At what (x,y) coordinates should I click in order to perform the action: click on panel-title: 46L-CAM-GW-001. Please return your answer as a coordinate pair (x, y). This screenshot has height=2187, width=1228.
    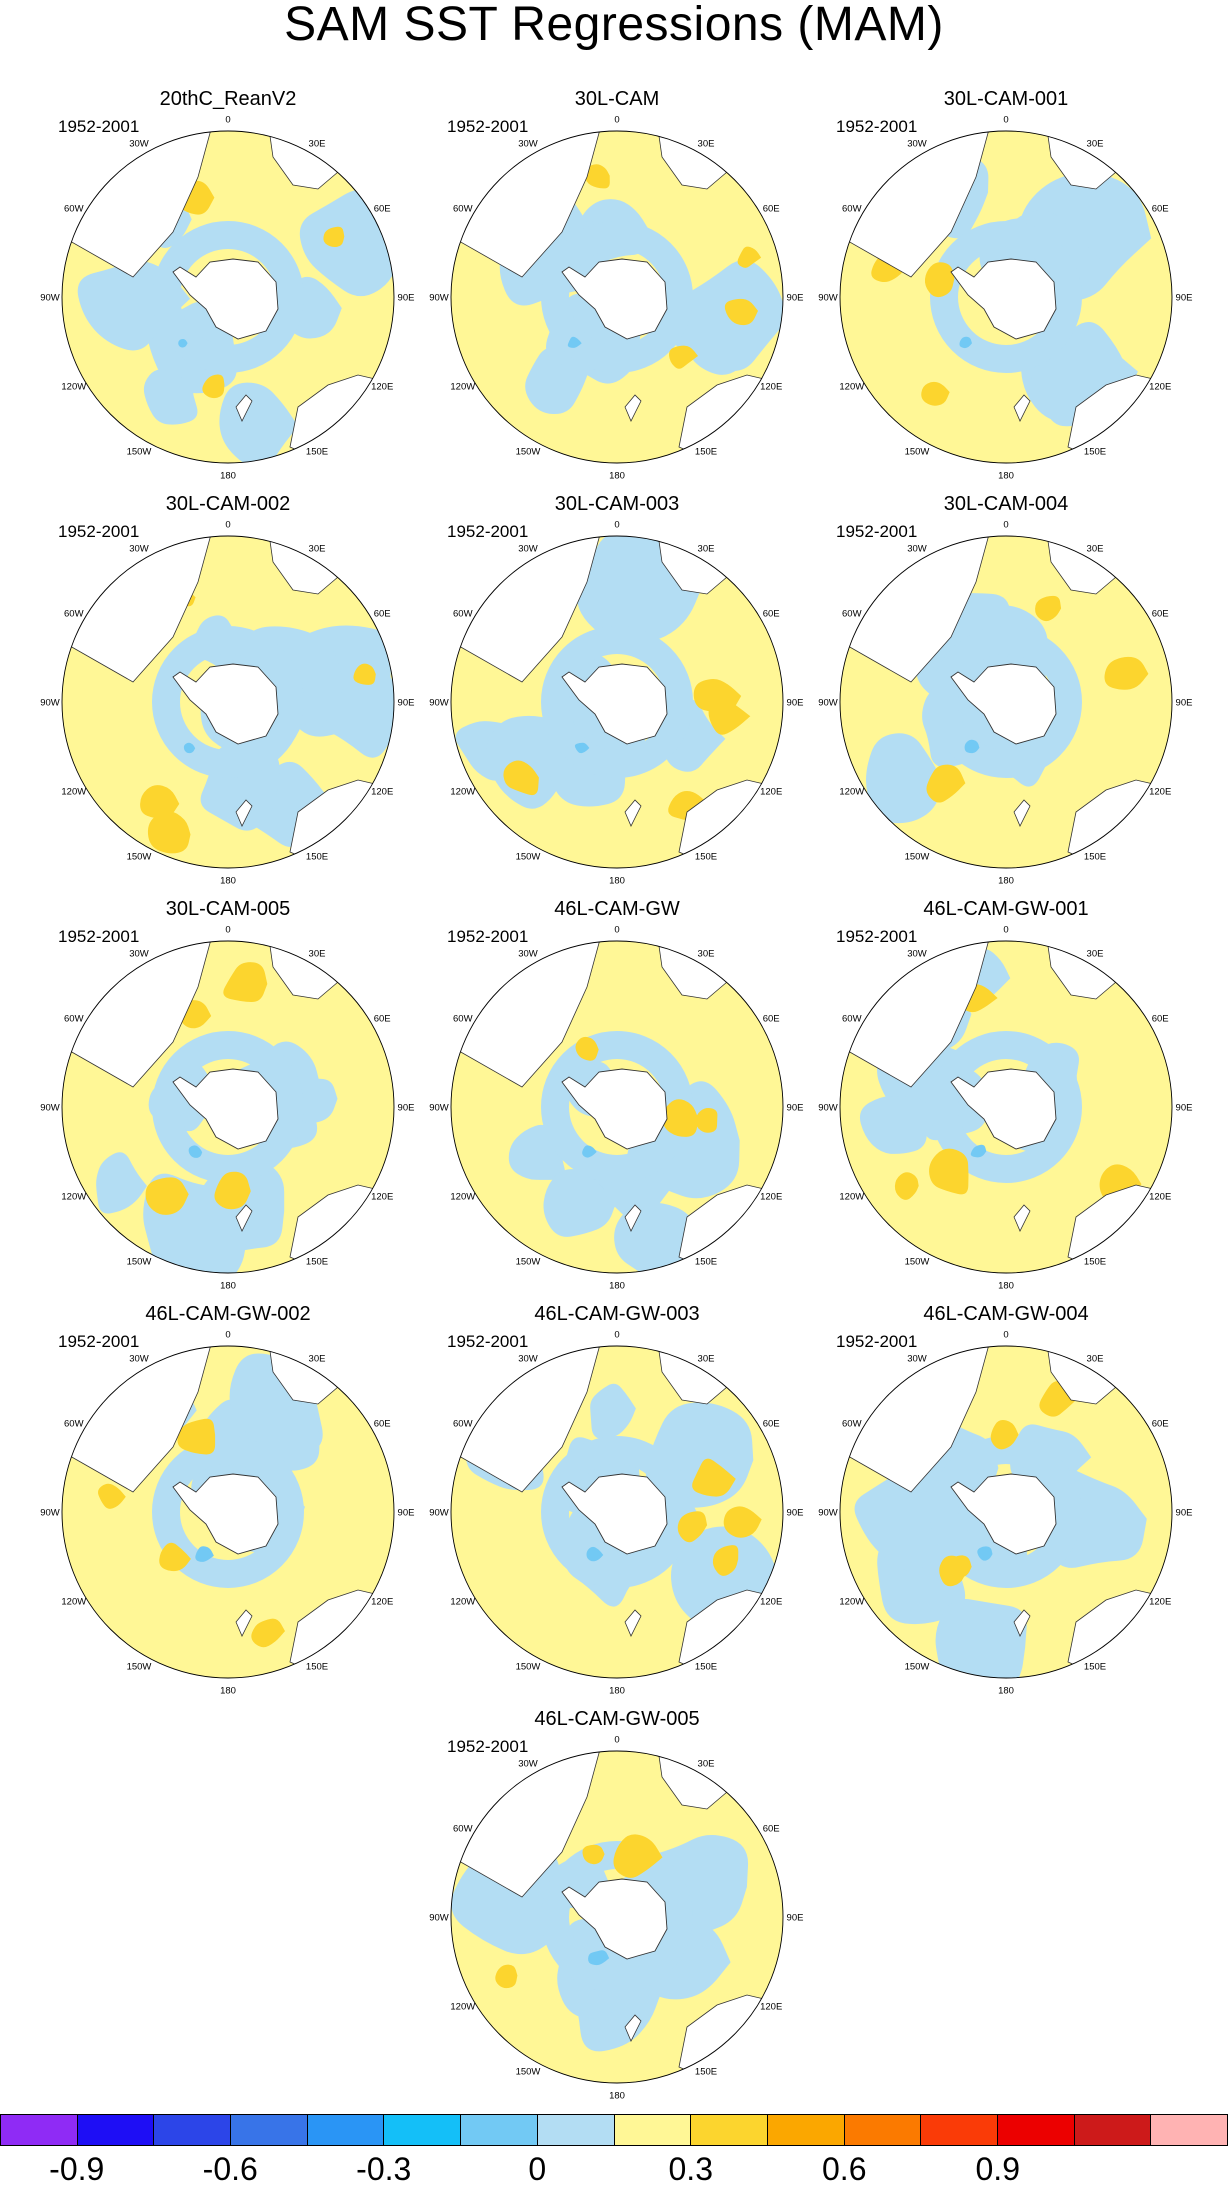
    Looking at the image, I should click on (1006, 909).